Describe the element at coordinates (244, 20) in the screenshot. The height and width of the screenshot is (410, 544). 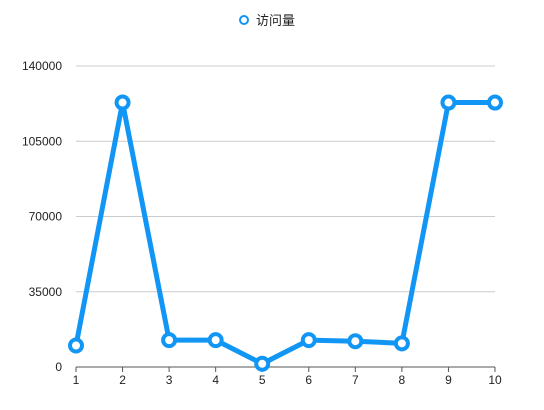
I see `legend-marker-icon` at that location.